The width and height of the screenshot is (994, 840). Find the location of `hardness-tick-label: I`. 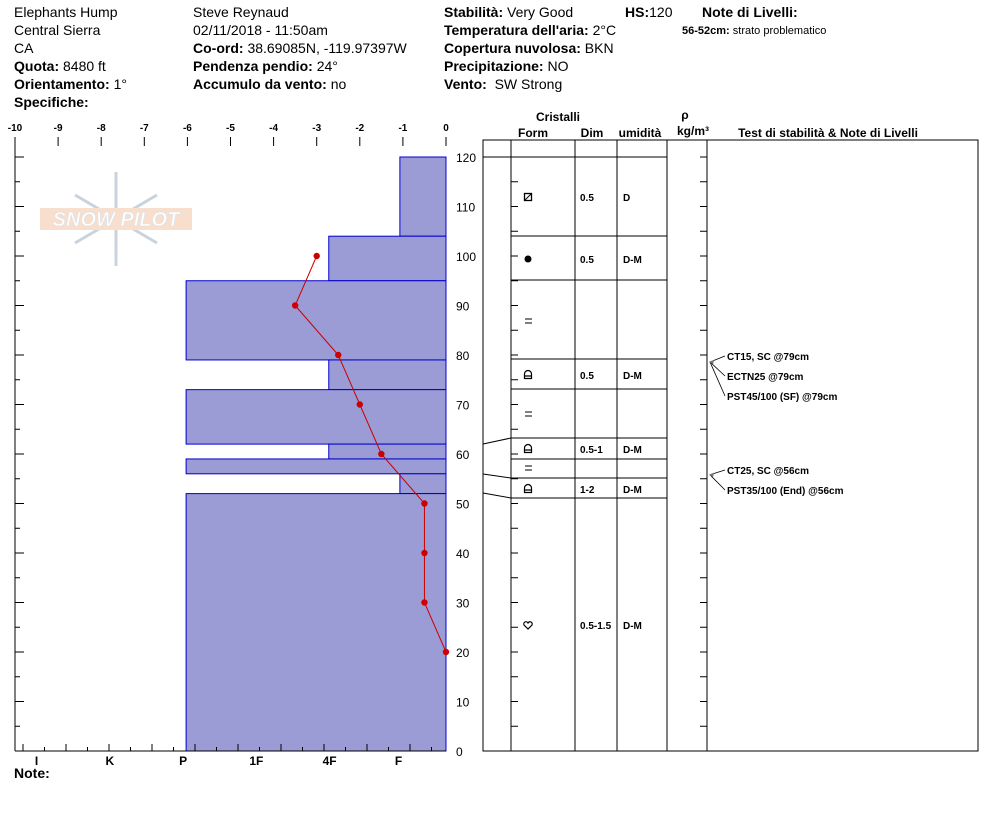

hardness-tick-label: I is located at coordinates (36, 761).